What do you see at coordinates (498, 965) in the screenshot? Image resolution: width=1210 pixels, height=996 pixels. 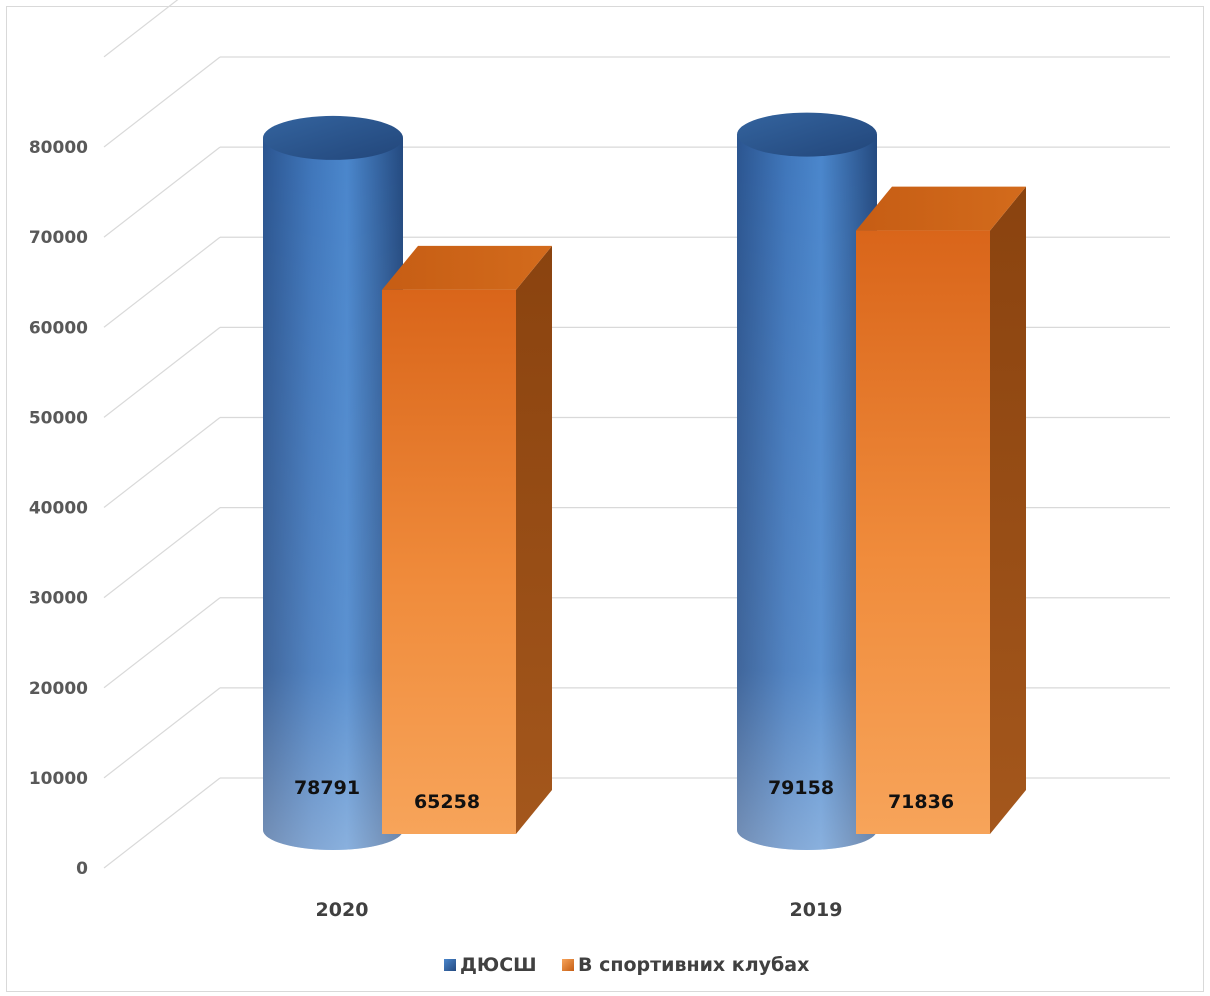 I see `legend-label: ДЮСШ` at bounding box center [498, 965].